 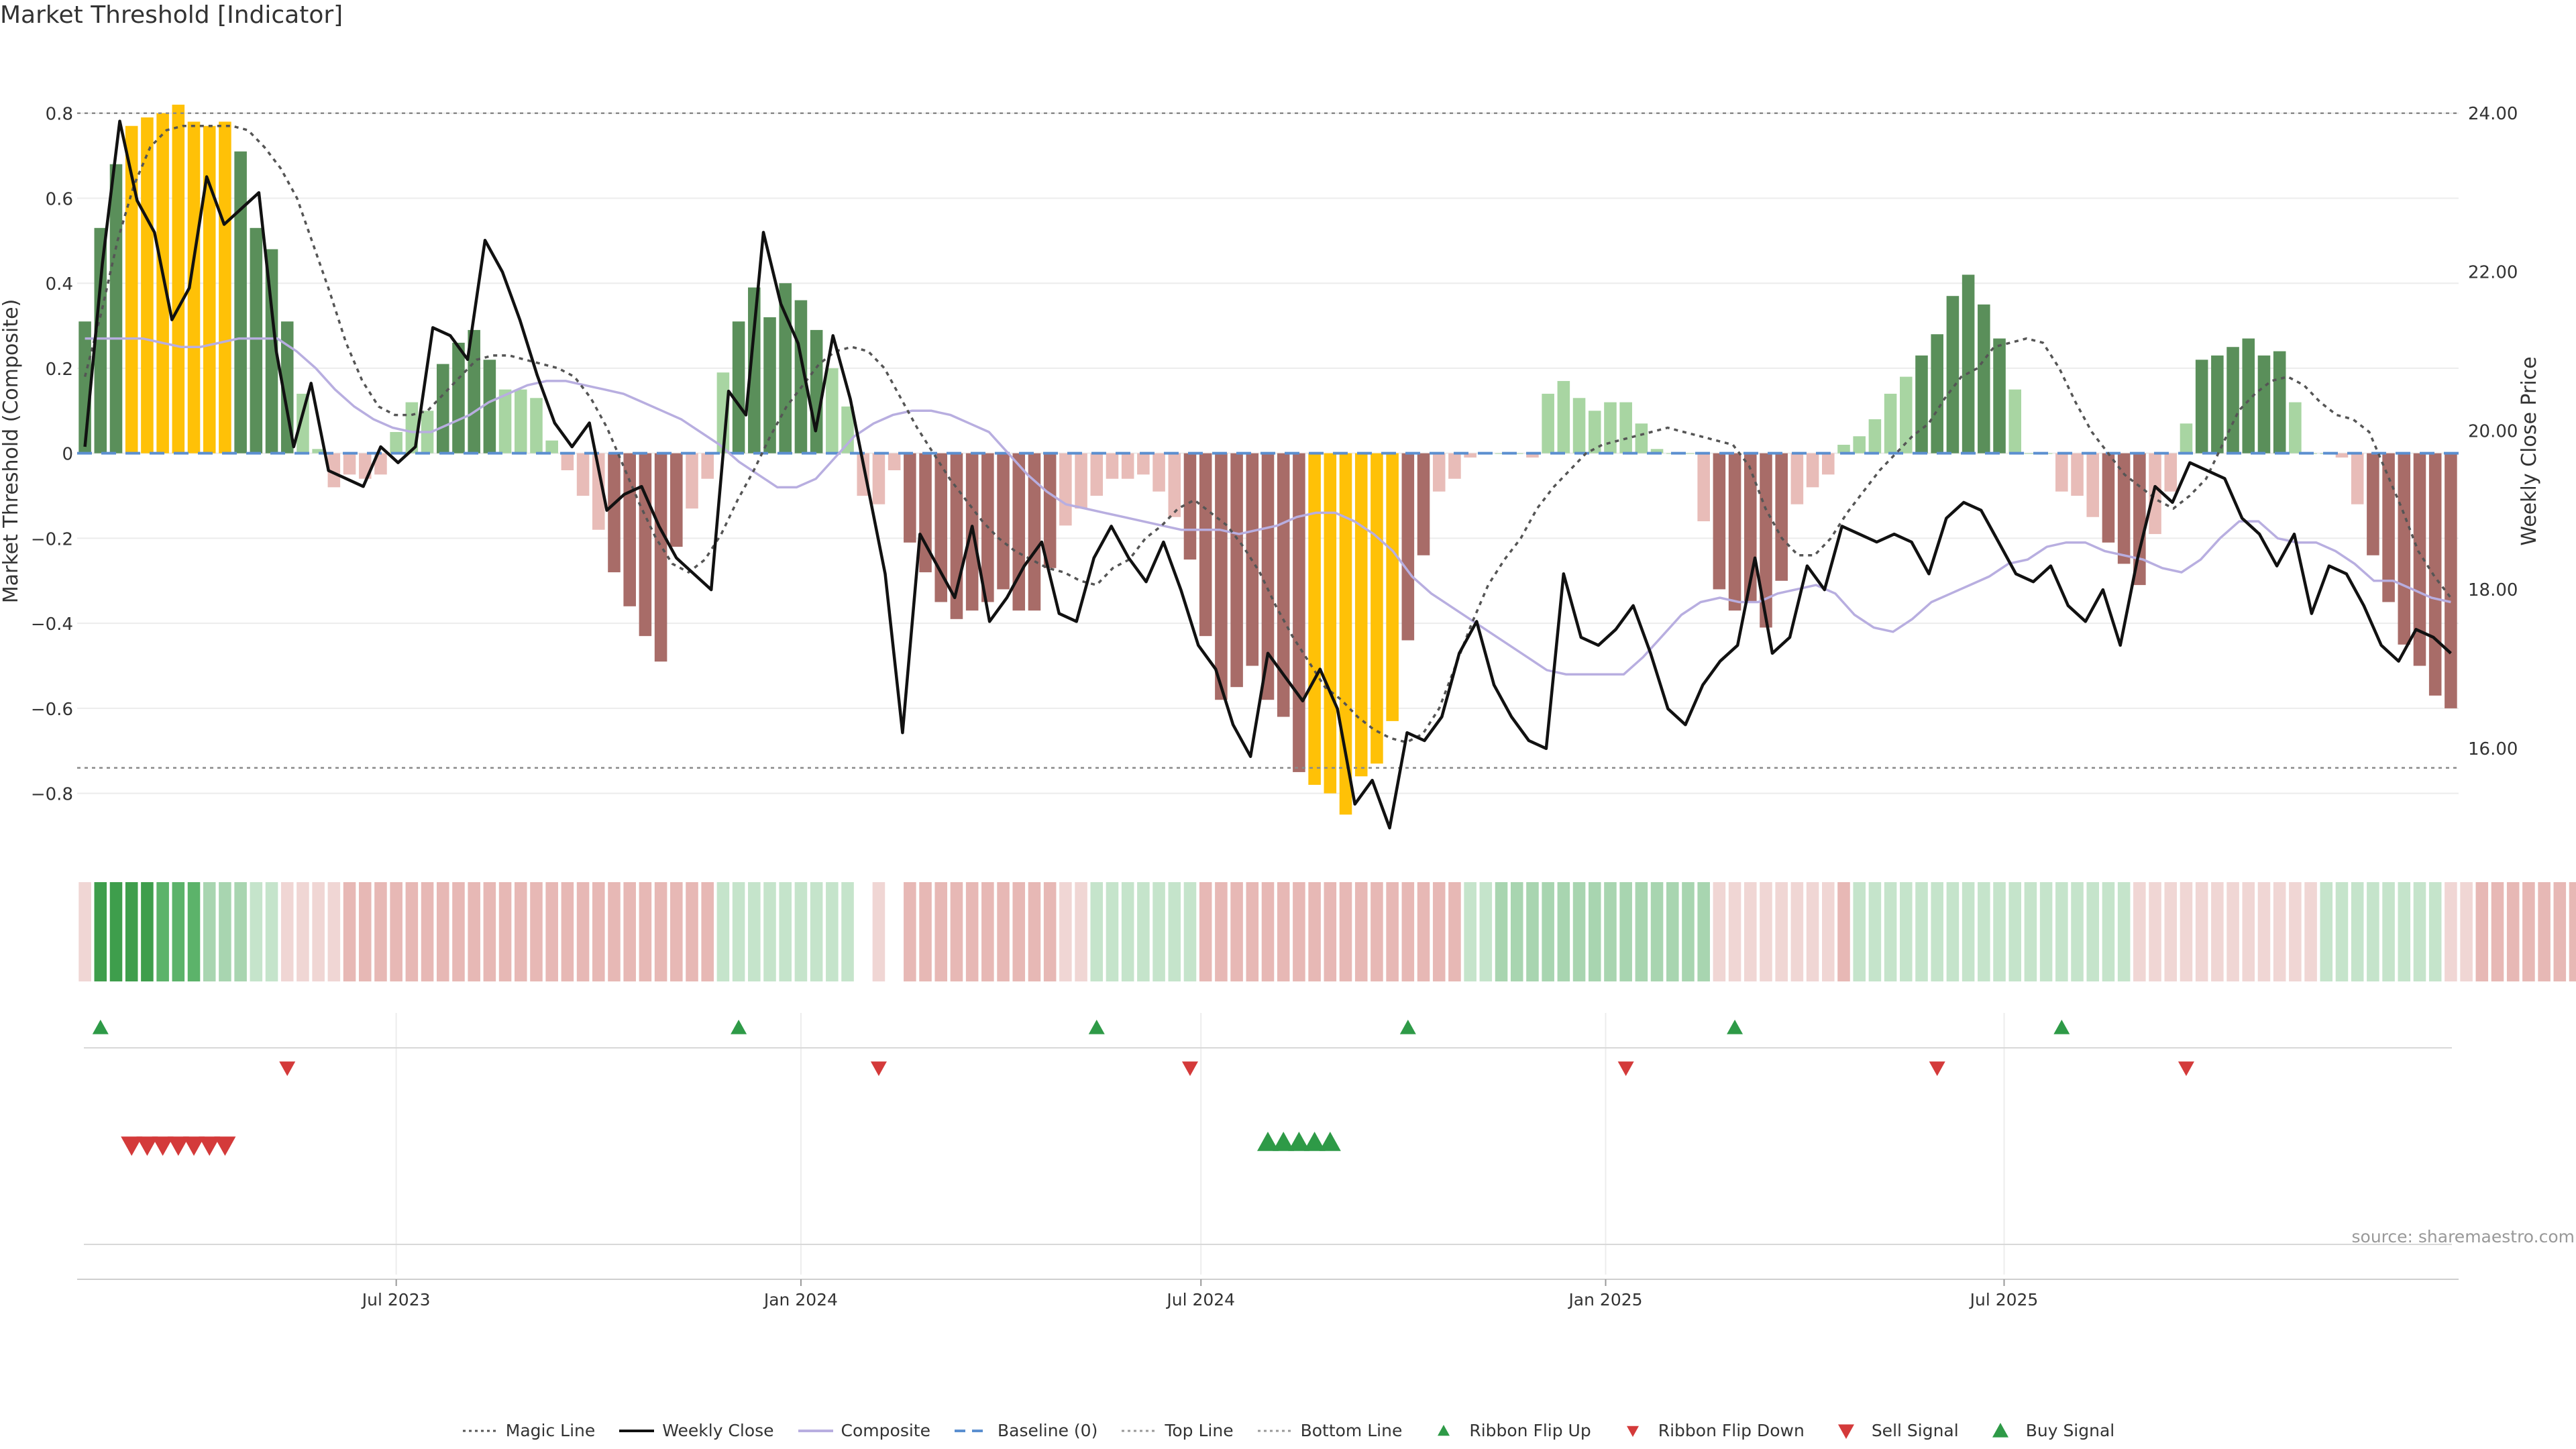 I want to click on legend-item: Top Line, so click(x=1177, y=1430).